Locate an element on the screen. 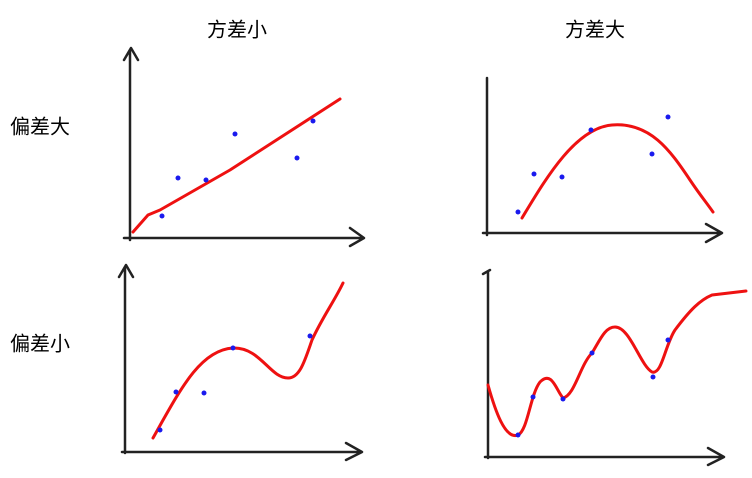  column-title: 方差小 is located at coordinates (237, 30).